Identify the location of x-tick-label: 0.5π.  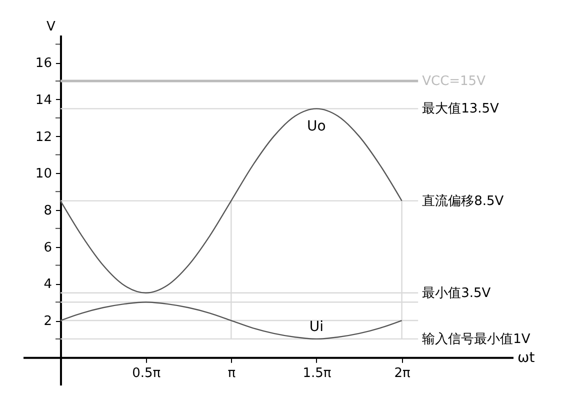
(146, 373).